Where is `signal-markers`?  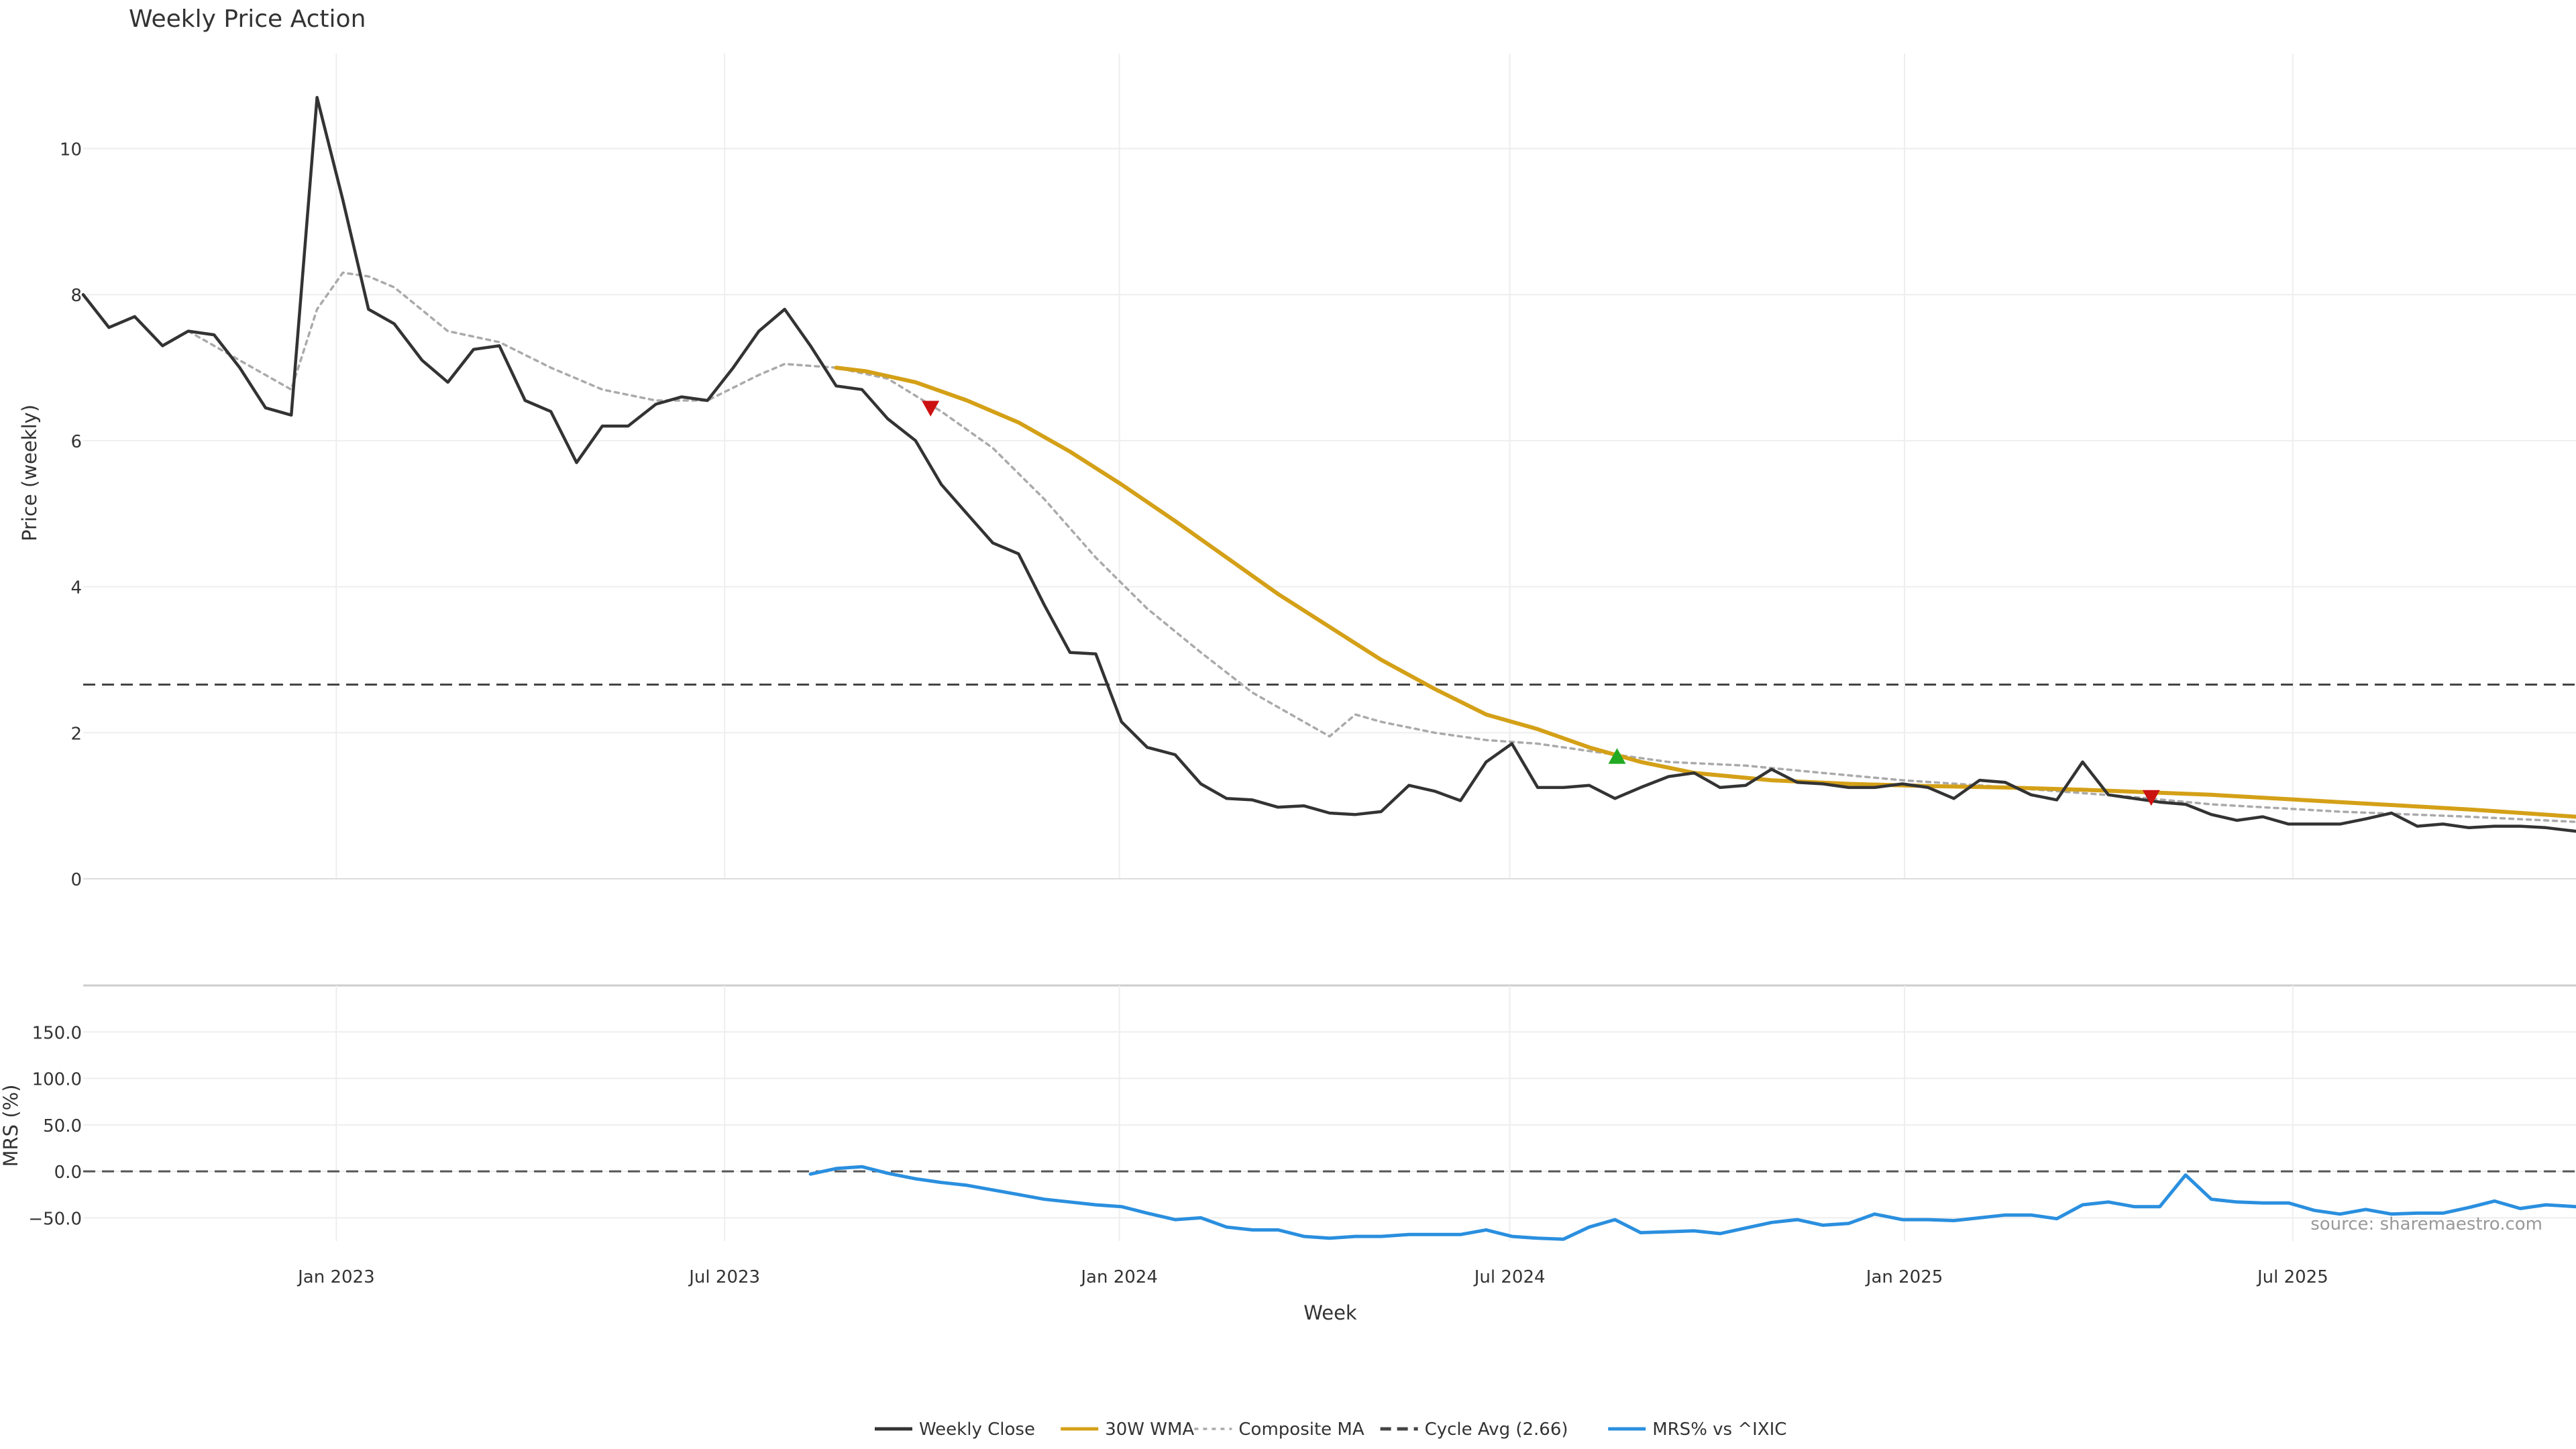 signal-markers is located at coordinates (1541, 603).